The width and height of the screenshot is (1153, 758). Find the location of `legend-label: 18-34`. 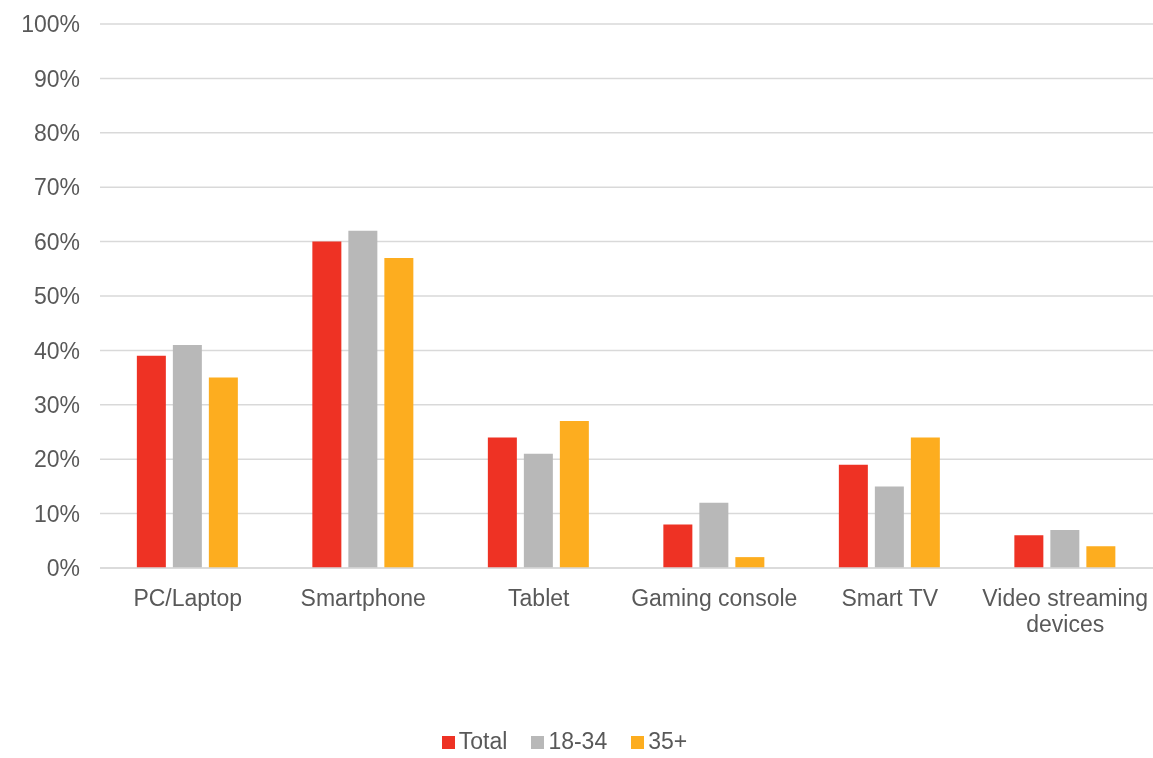

legend-label: 18-34 is located at coordinates (578, 741).